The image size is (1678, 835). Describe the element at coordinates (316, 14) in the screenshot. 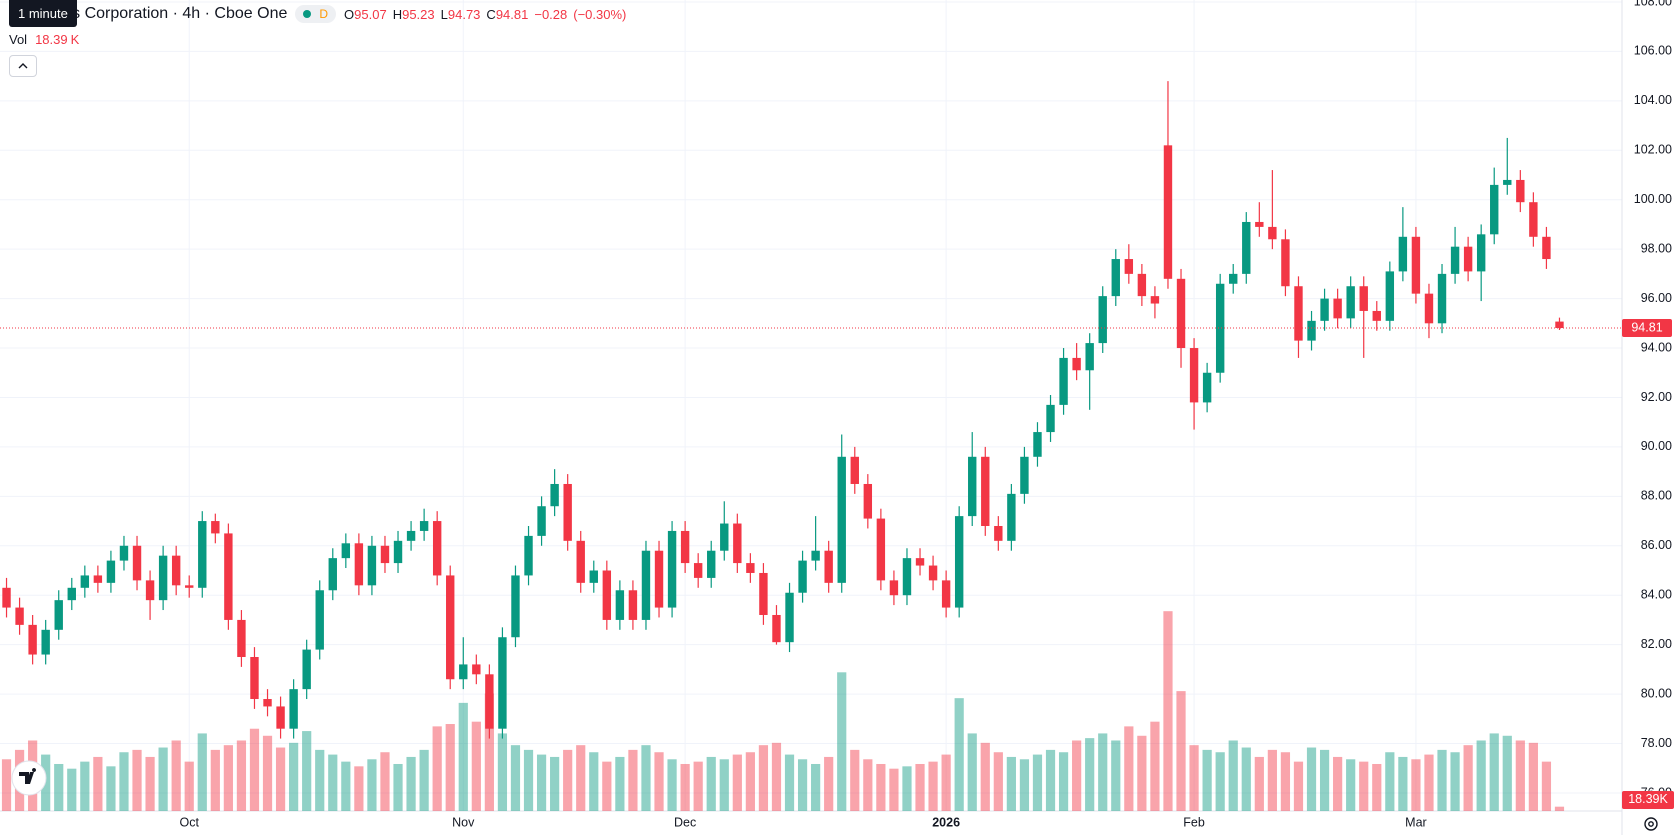

I see `market-status: D` at that location.